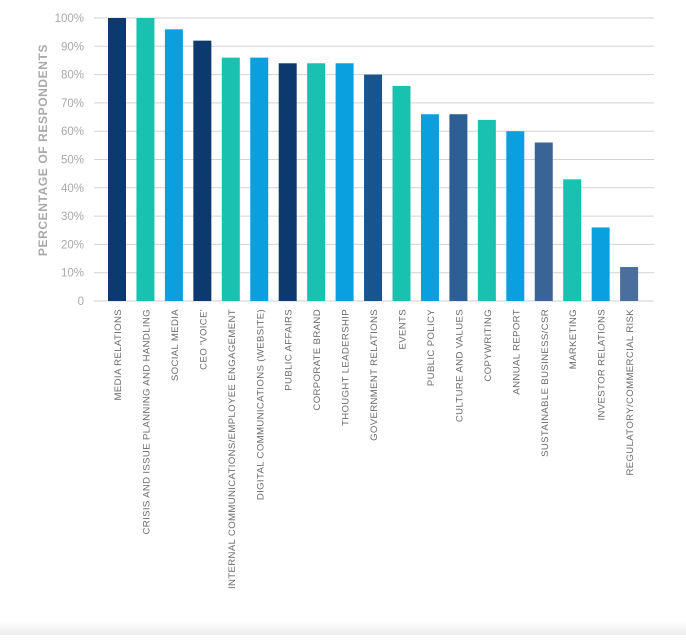  What do you see at coordinates (72, 76) in the screenshot?
I see `y-tick-label: 80%` at bounding box center [72, 76].